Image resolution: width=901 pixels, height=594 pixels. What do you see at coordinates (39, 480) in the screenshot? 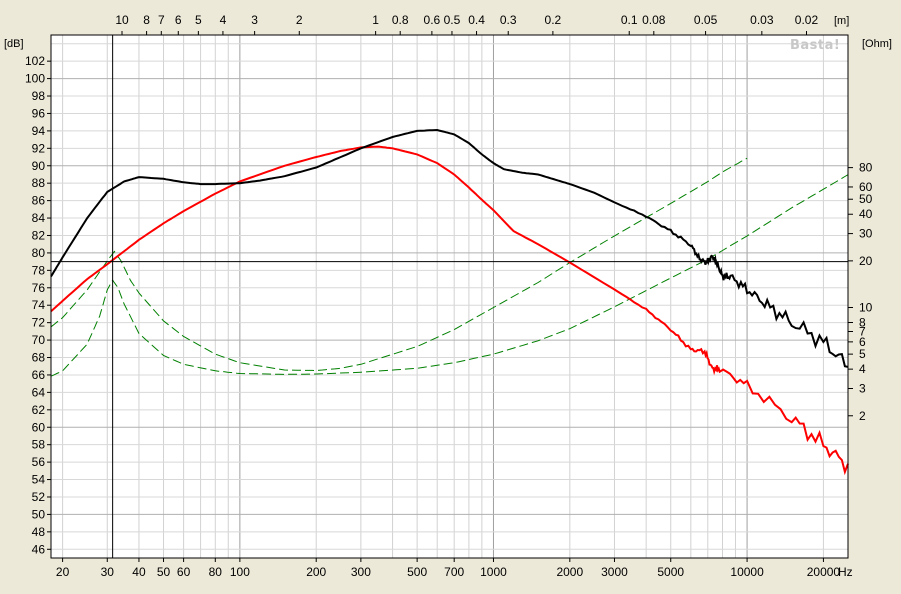
I see `y-left-tick-label: 54` at bounding box center [39, 480].